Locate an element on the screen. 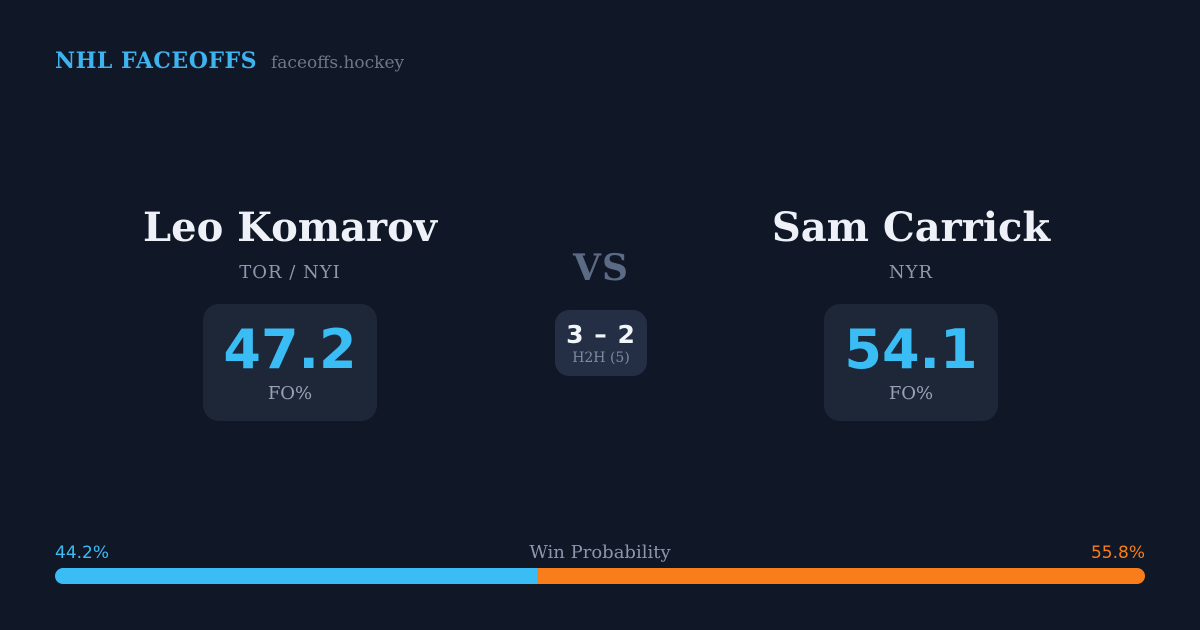  h2h-card: 3 – 2 H2H (5) is located at coordinates (601, 343).